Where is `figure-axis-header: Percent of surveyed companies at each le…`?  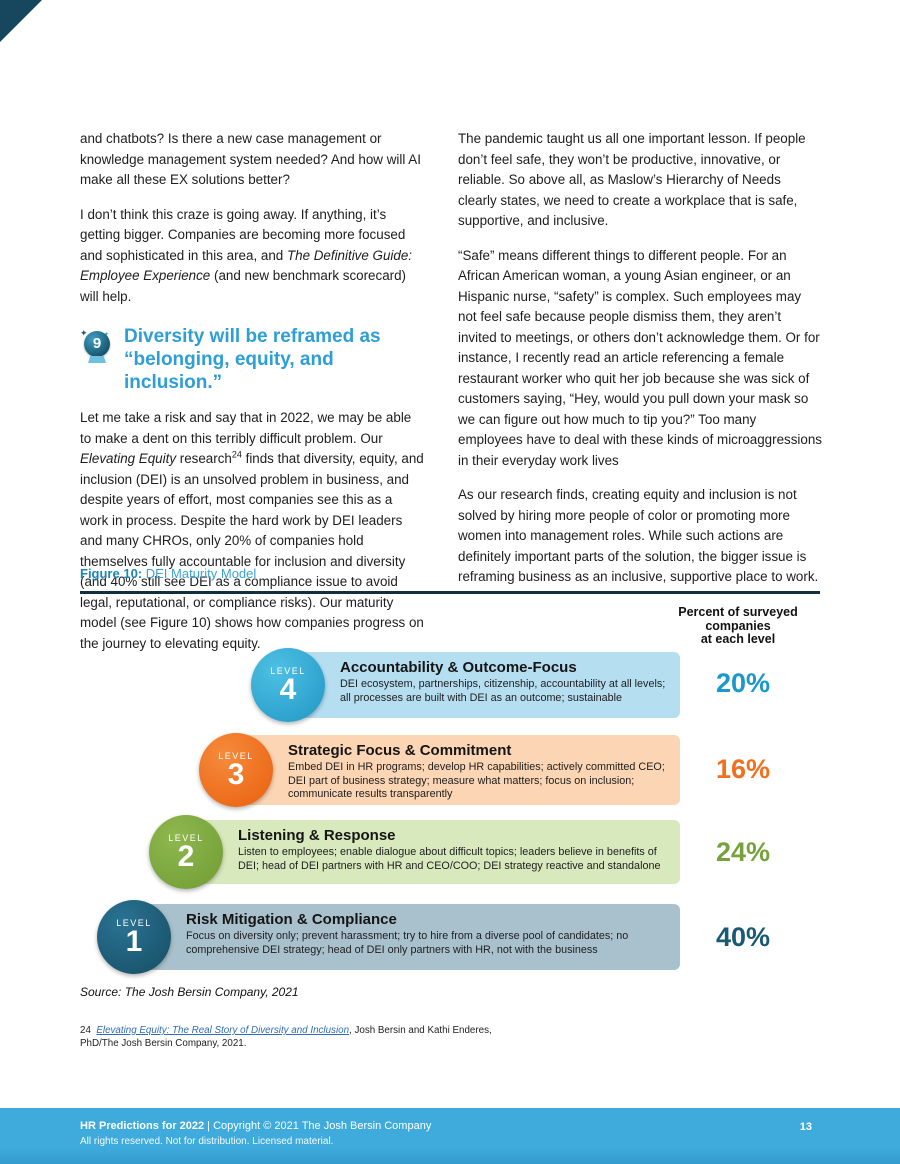
figure-axis-header: Percent of surveyed companies at each le… is located at coordinates (738, 625).